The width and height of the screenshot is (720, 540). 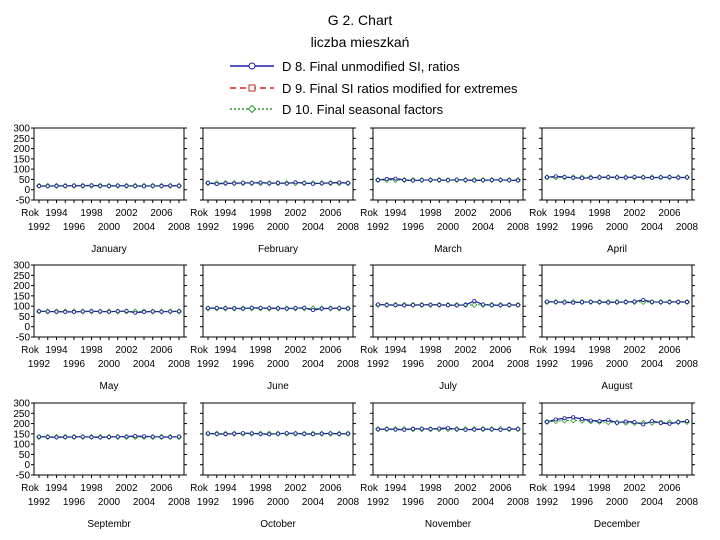 What do you see at coordinates (360, 20) in the screenshot?
I see `chart-title: G 2. Chart` at bounding box center [360, 20].